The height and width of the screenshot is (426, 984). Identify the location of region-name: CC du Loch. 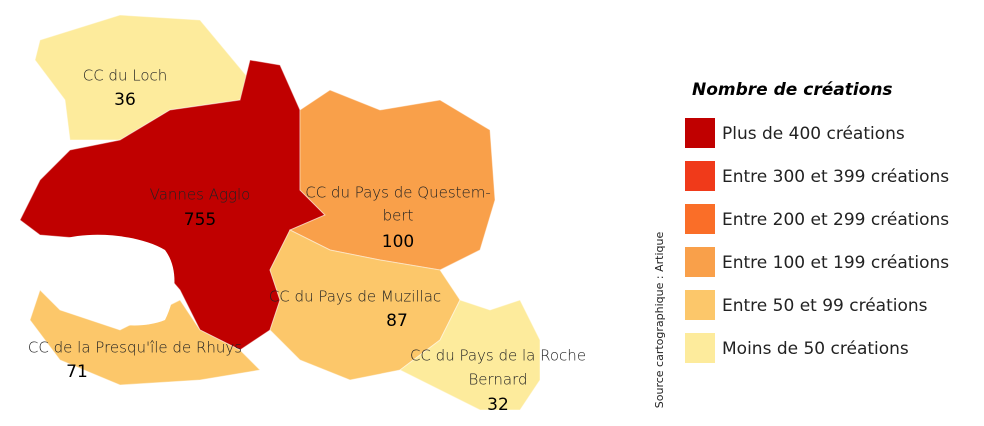
(125, 76).